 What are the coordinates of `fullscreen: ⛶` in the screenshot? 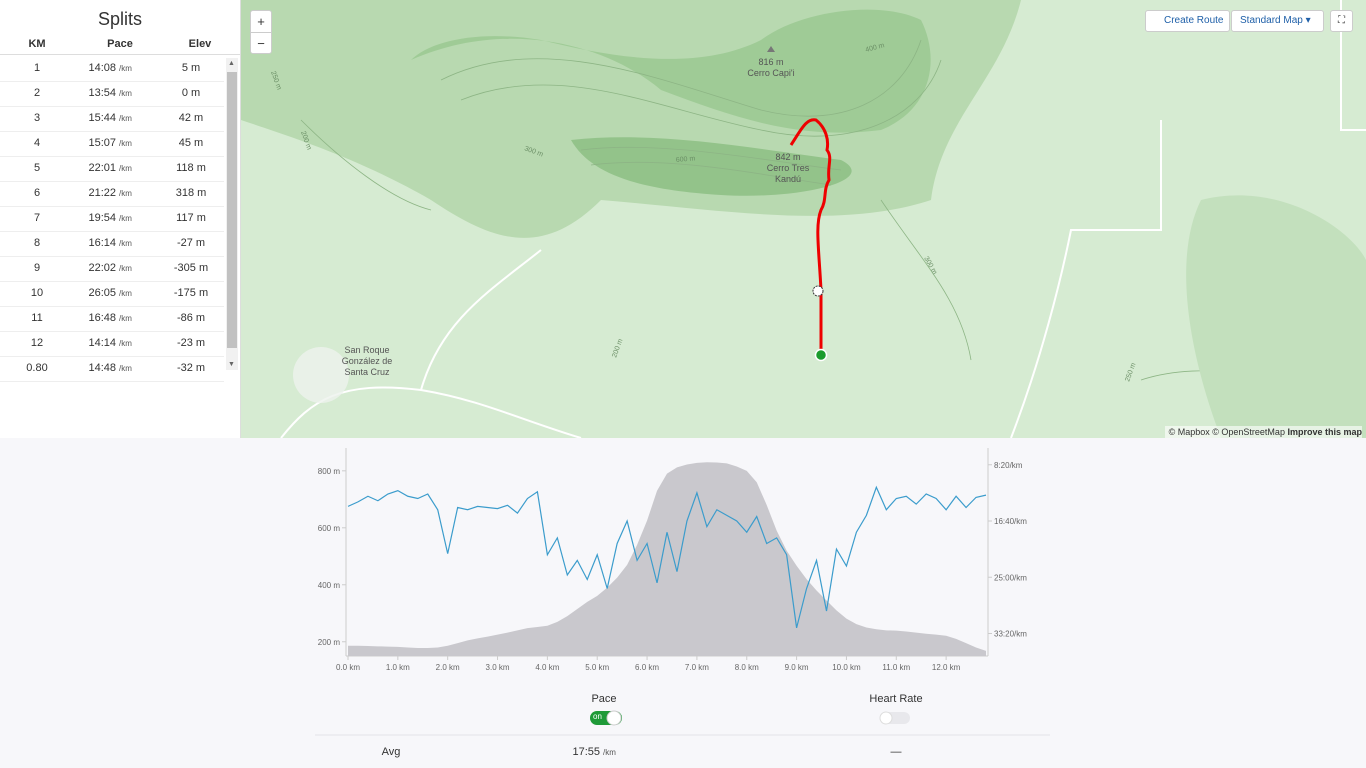 It's located at (1341, 21).